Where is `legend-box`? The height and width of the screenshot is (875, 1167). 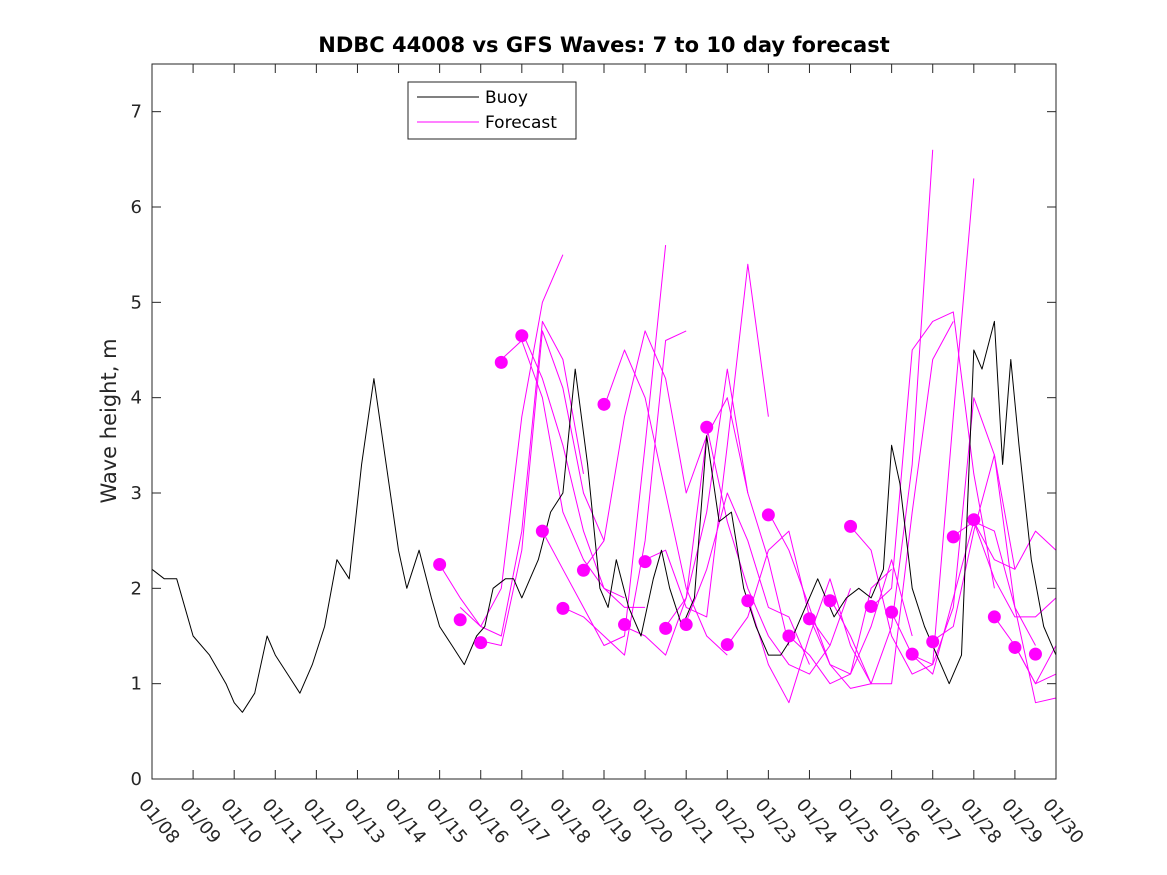
legend-box is located at coordinates (492, 110).